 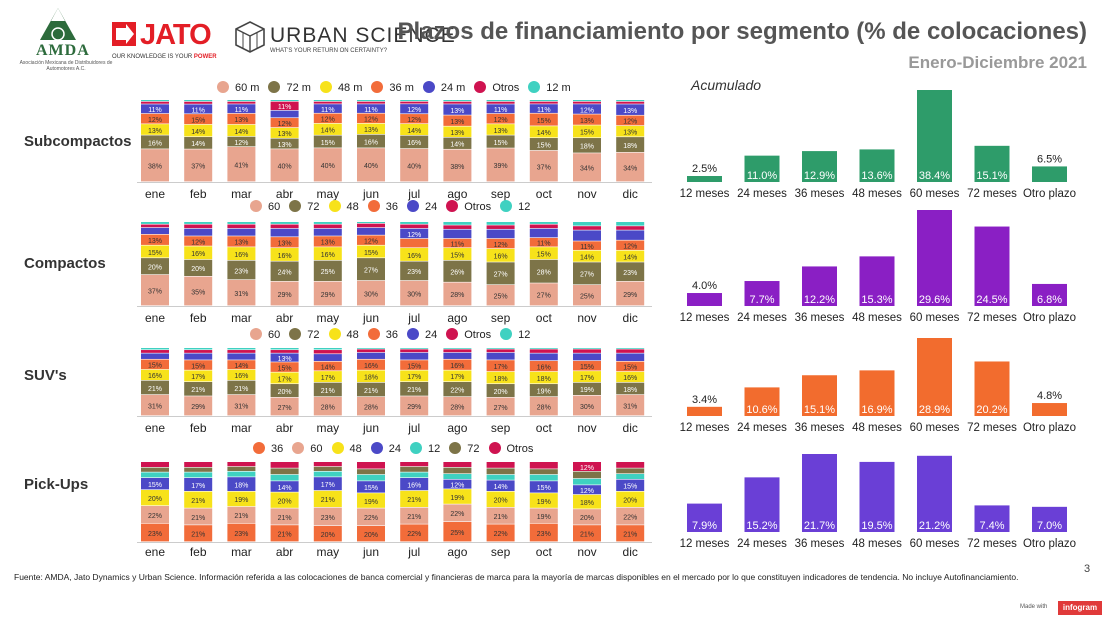 What do you see at coordinates (443, 87) in the screenshot?
I see `legend-item: 24 m` at bounding box center [443, 87].